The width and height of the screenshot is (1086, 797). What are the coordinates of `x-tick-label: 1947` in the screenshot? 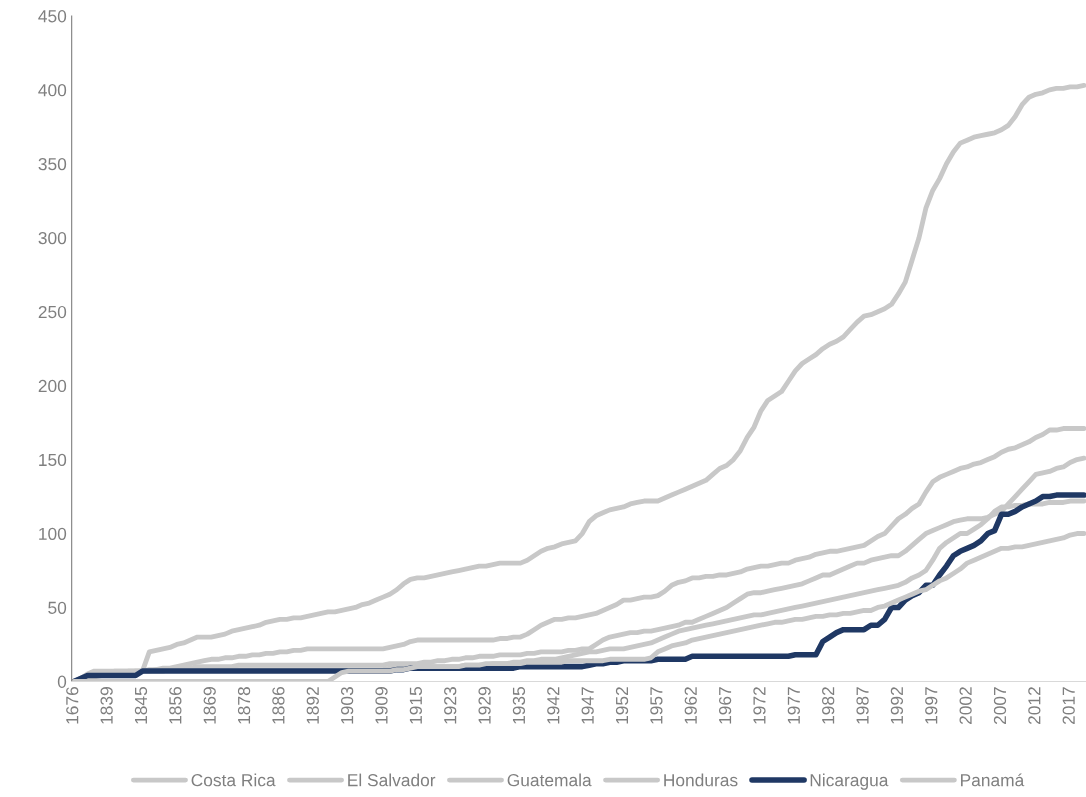 It's located at (587, 705).